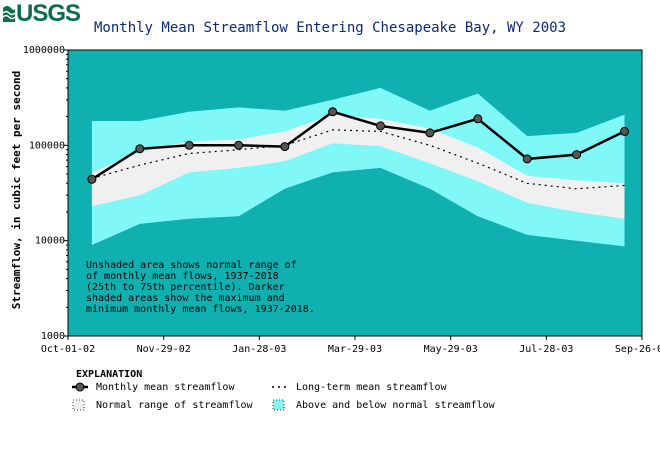  I want to click on usgs-wave-icon, so click(9, 14).